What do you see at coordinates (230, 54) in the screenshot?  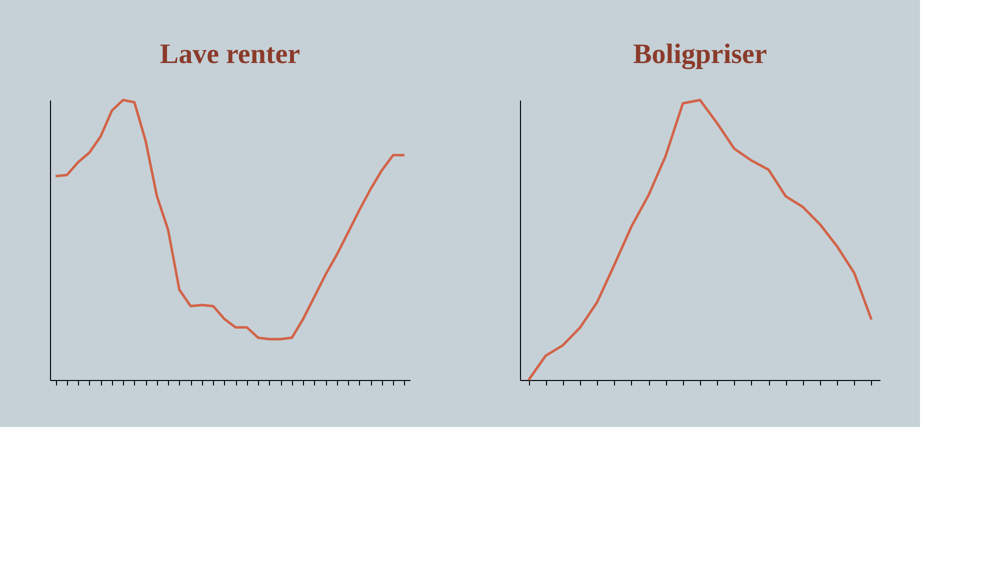 I see `chart-title: Lave renter` at bounding box center [230, 54].